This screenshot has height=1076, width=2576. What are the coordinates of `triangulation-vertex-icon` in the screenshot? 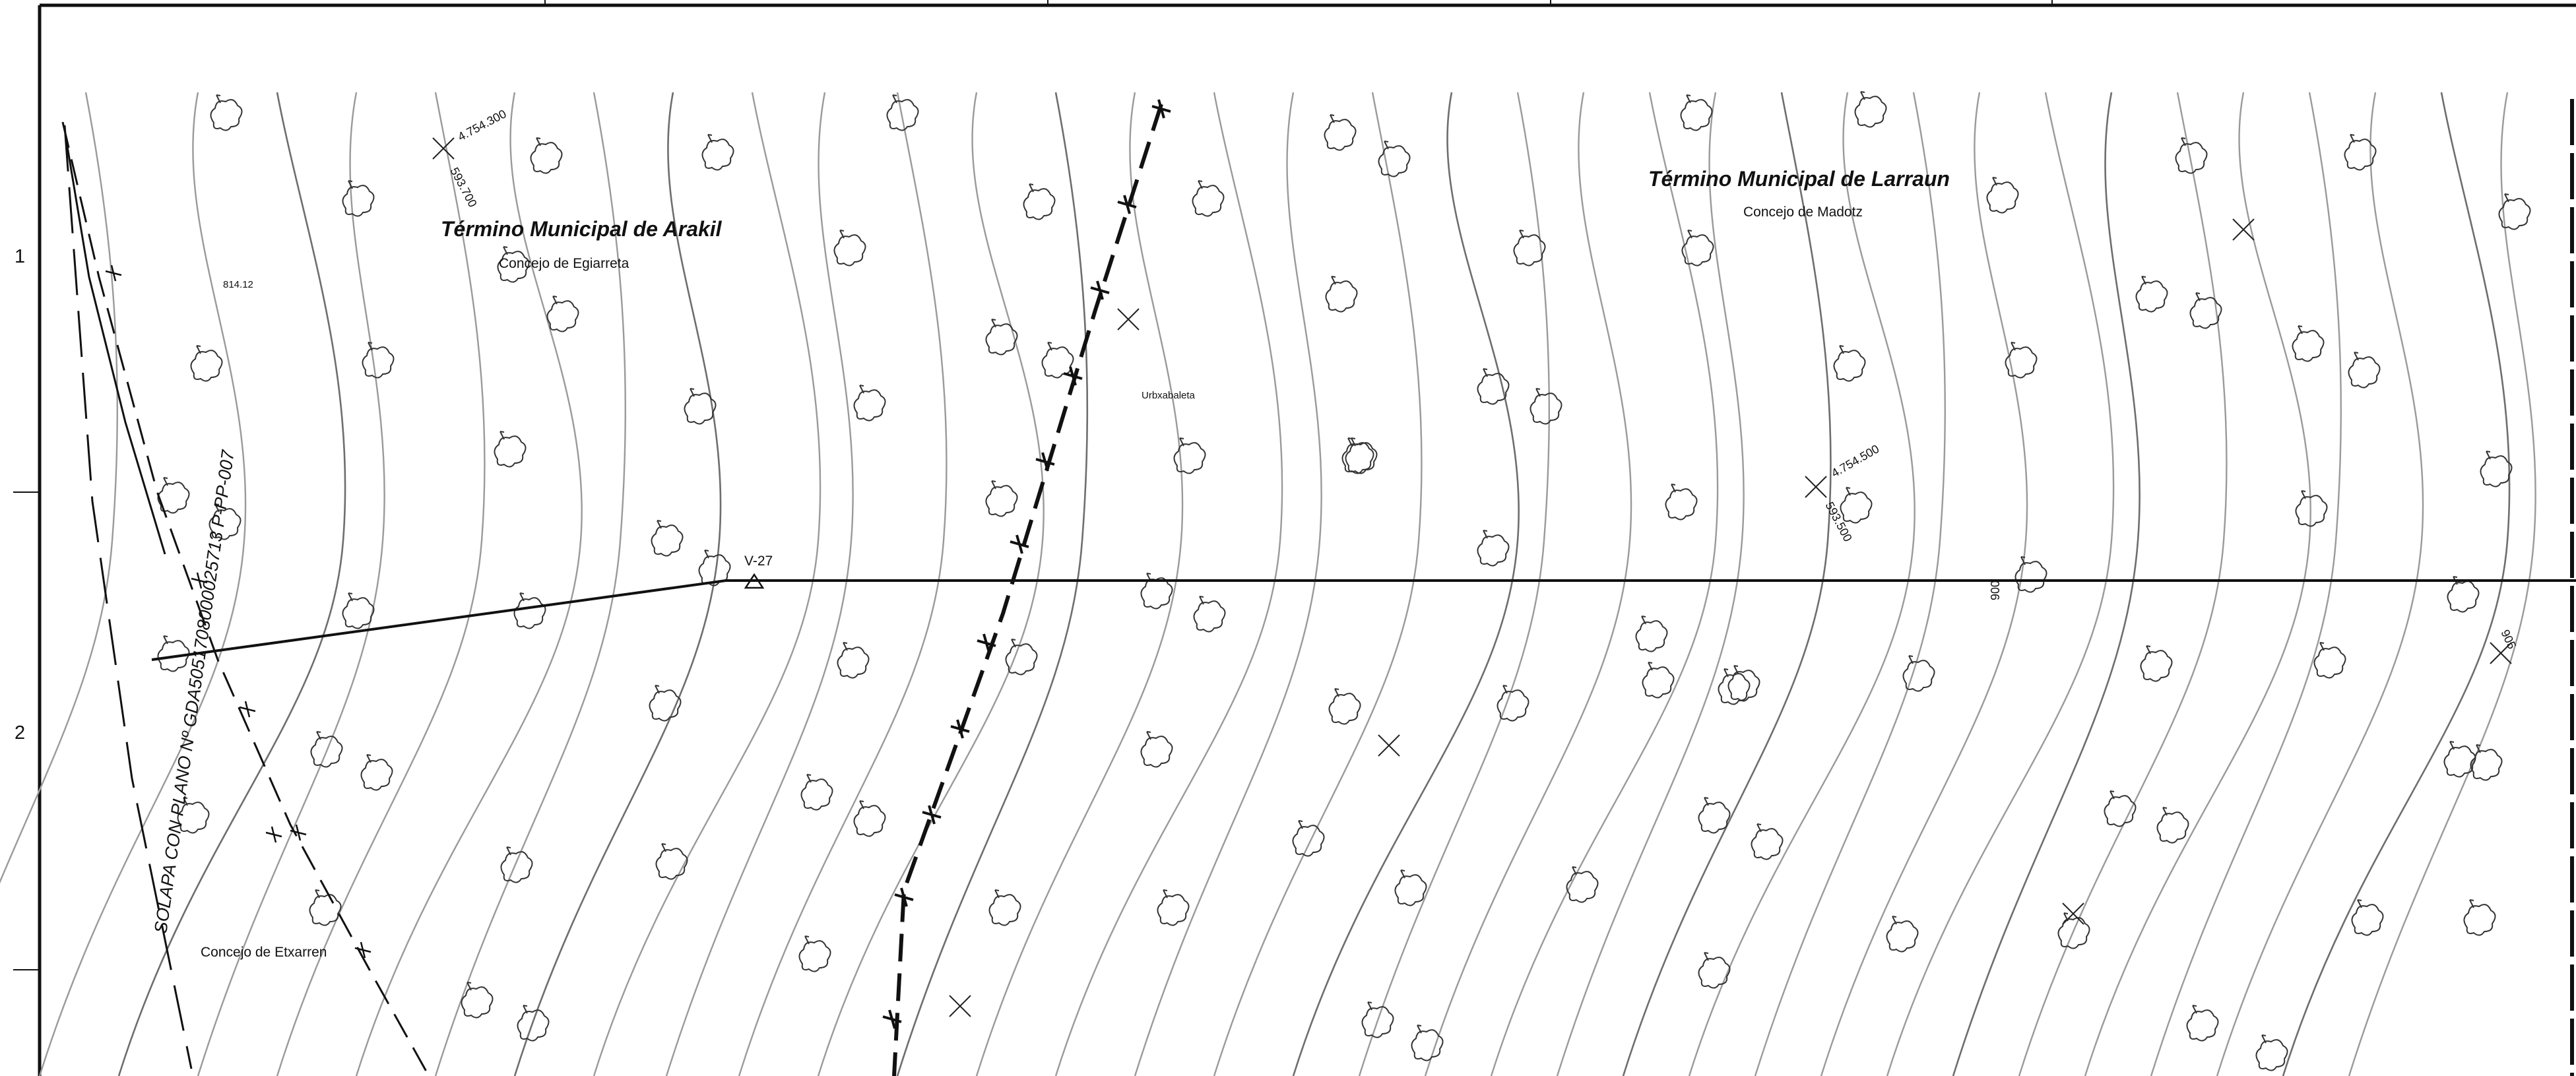 It's located at (754, 581).